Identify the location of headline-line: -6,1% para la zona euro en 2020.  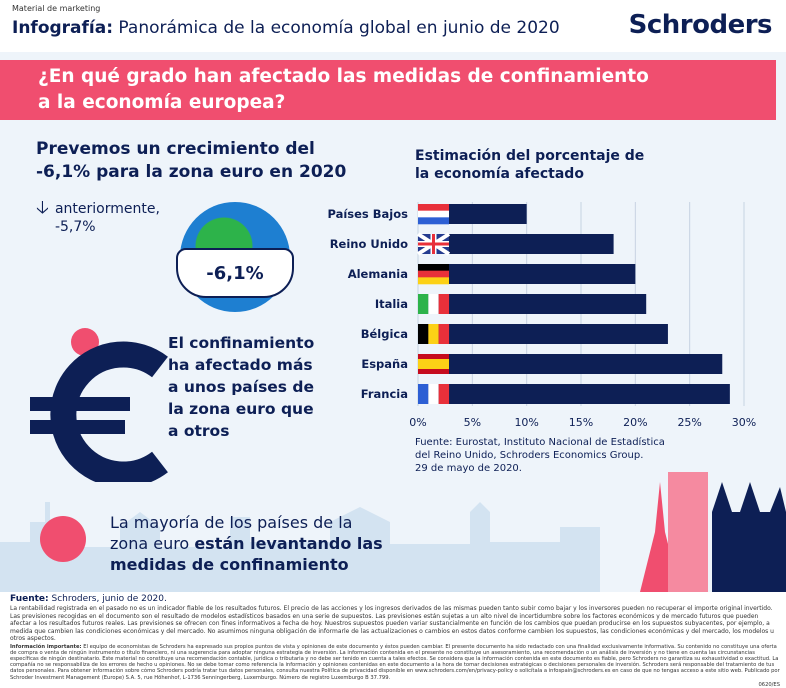
(191, 172).